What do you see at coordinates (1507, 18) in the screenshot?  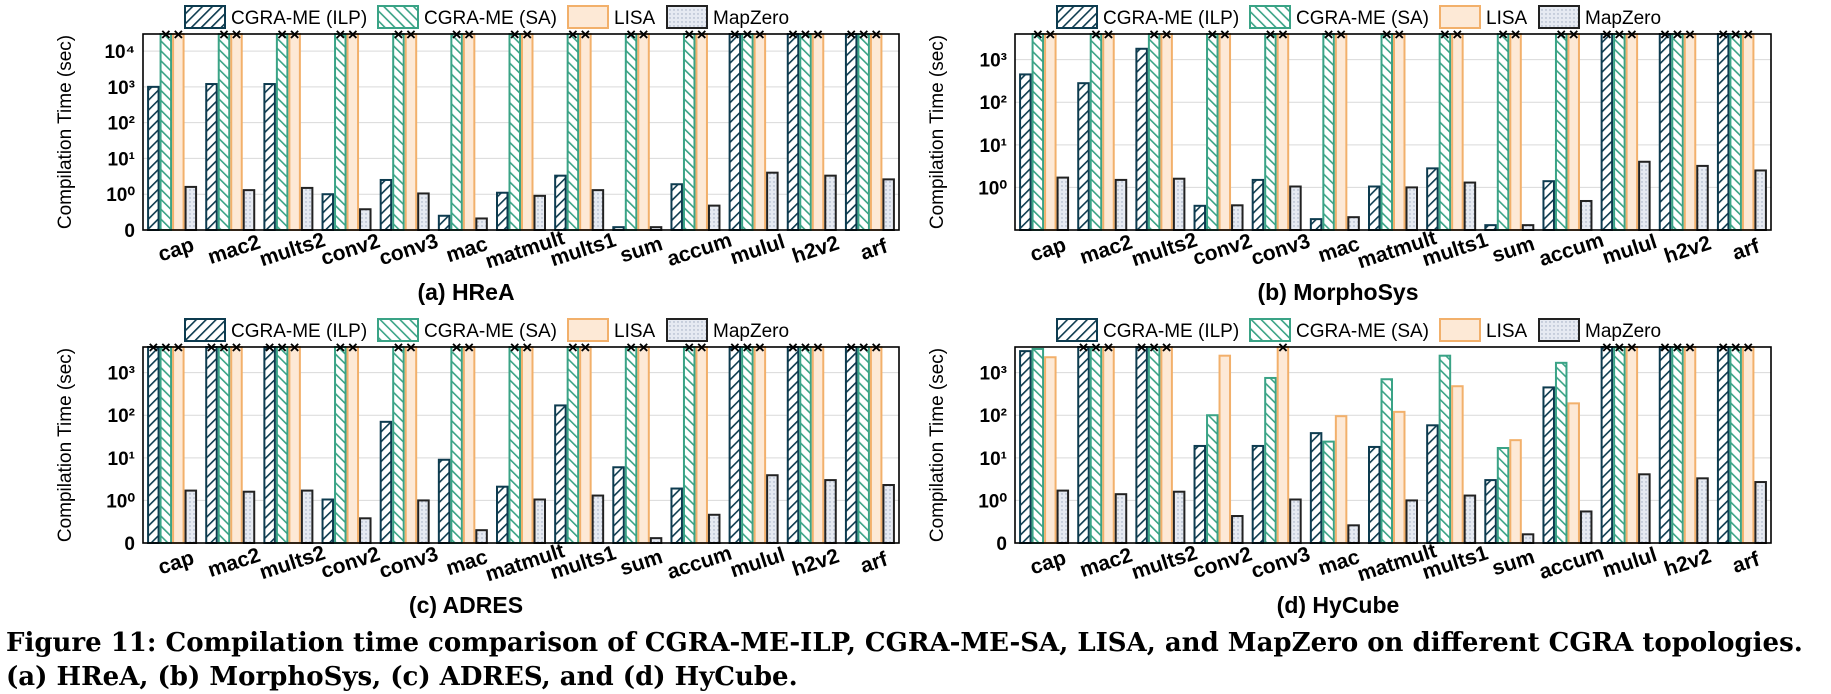 I see `legend-label: LISA` at bounding box center [1507, 18].